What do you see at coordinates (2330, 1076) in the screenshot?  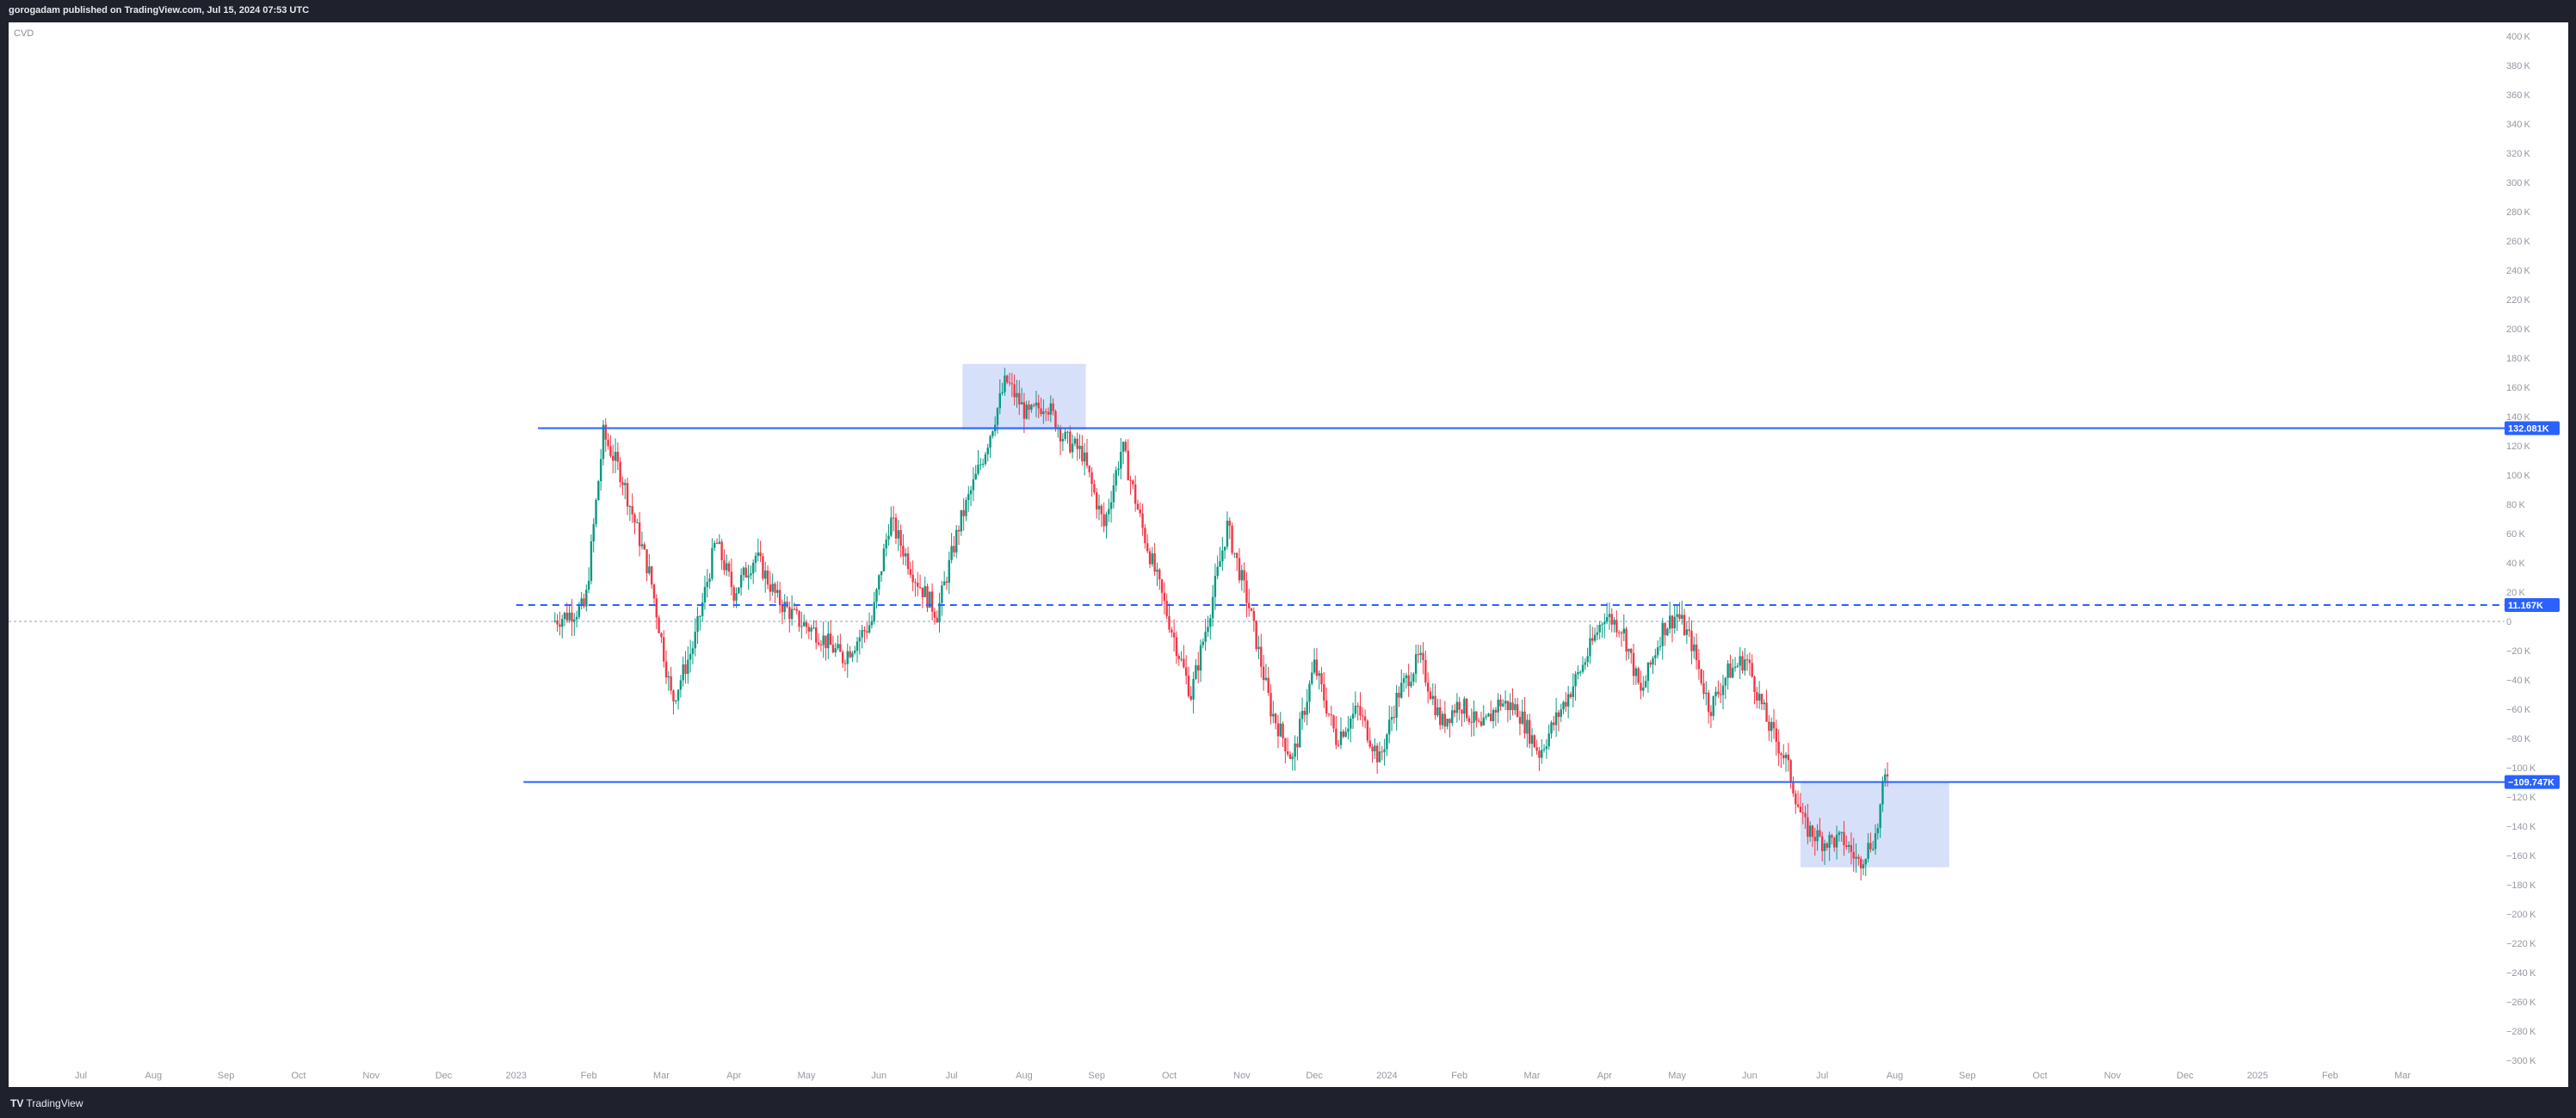 I see `x-tick-label: Feb` at bounding box center [2330, 1076].